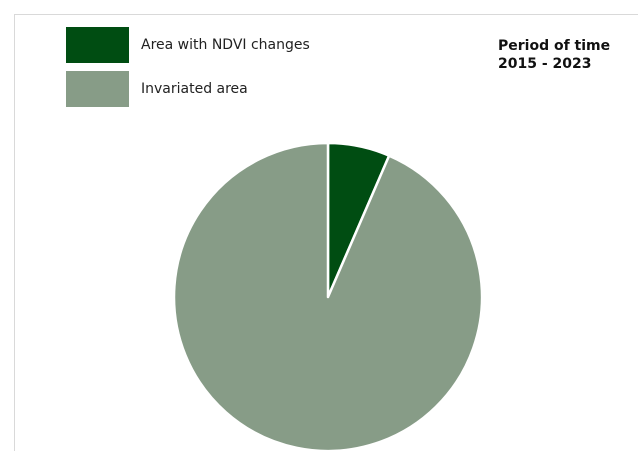  I want to click on period-annotation: Period of time 2015 - 2023, so click(554, 55).